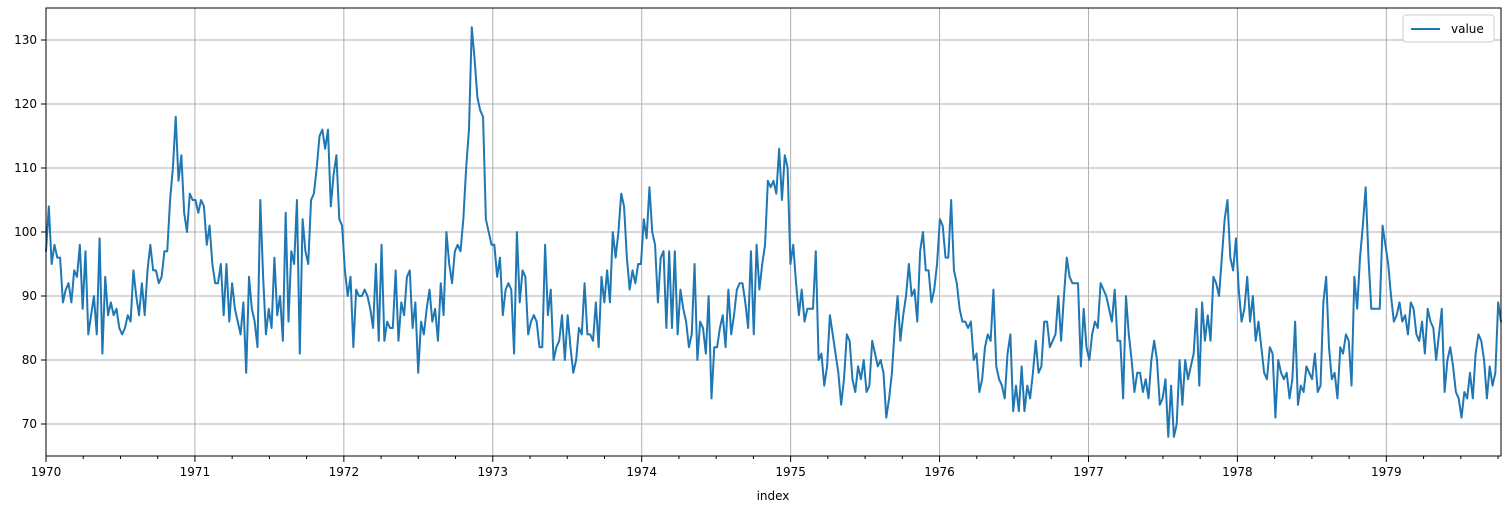 Image resolution: width=1511 pixels, height=511 pixels. I want to click on x-axis-title: index, so click(773, 496).